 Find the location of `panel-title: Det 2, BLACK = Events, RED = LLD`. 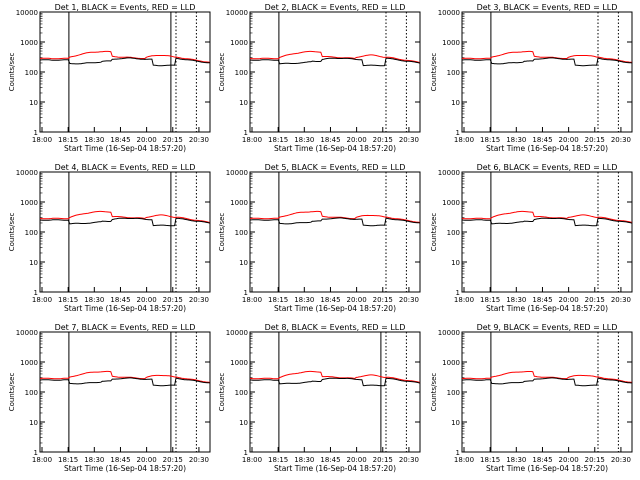

panel-title: Det 2, BLACK = Events, RED = LLD is located at coordinates (335, 7).